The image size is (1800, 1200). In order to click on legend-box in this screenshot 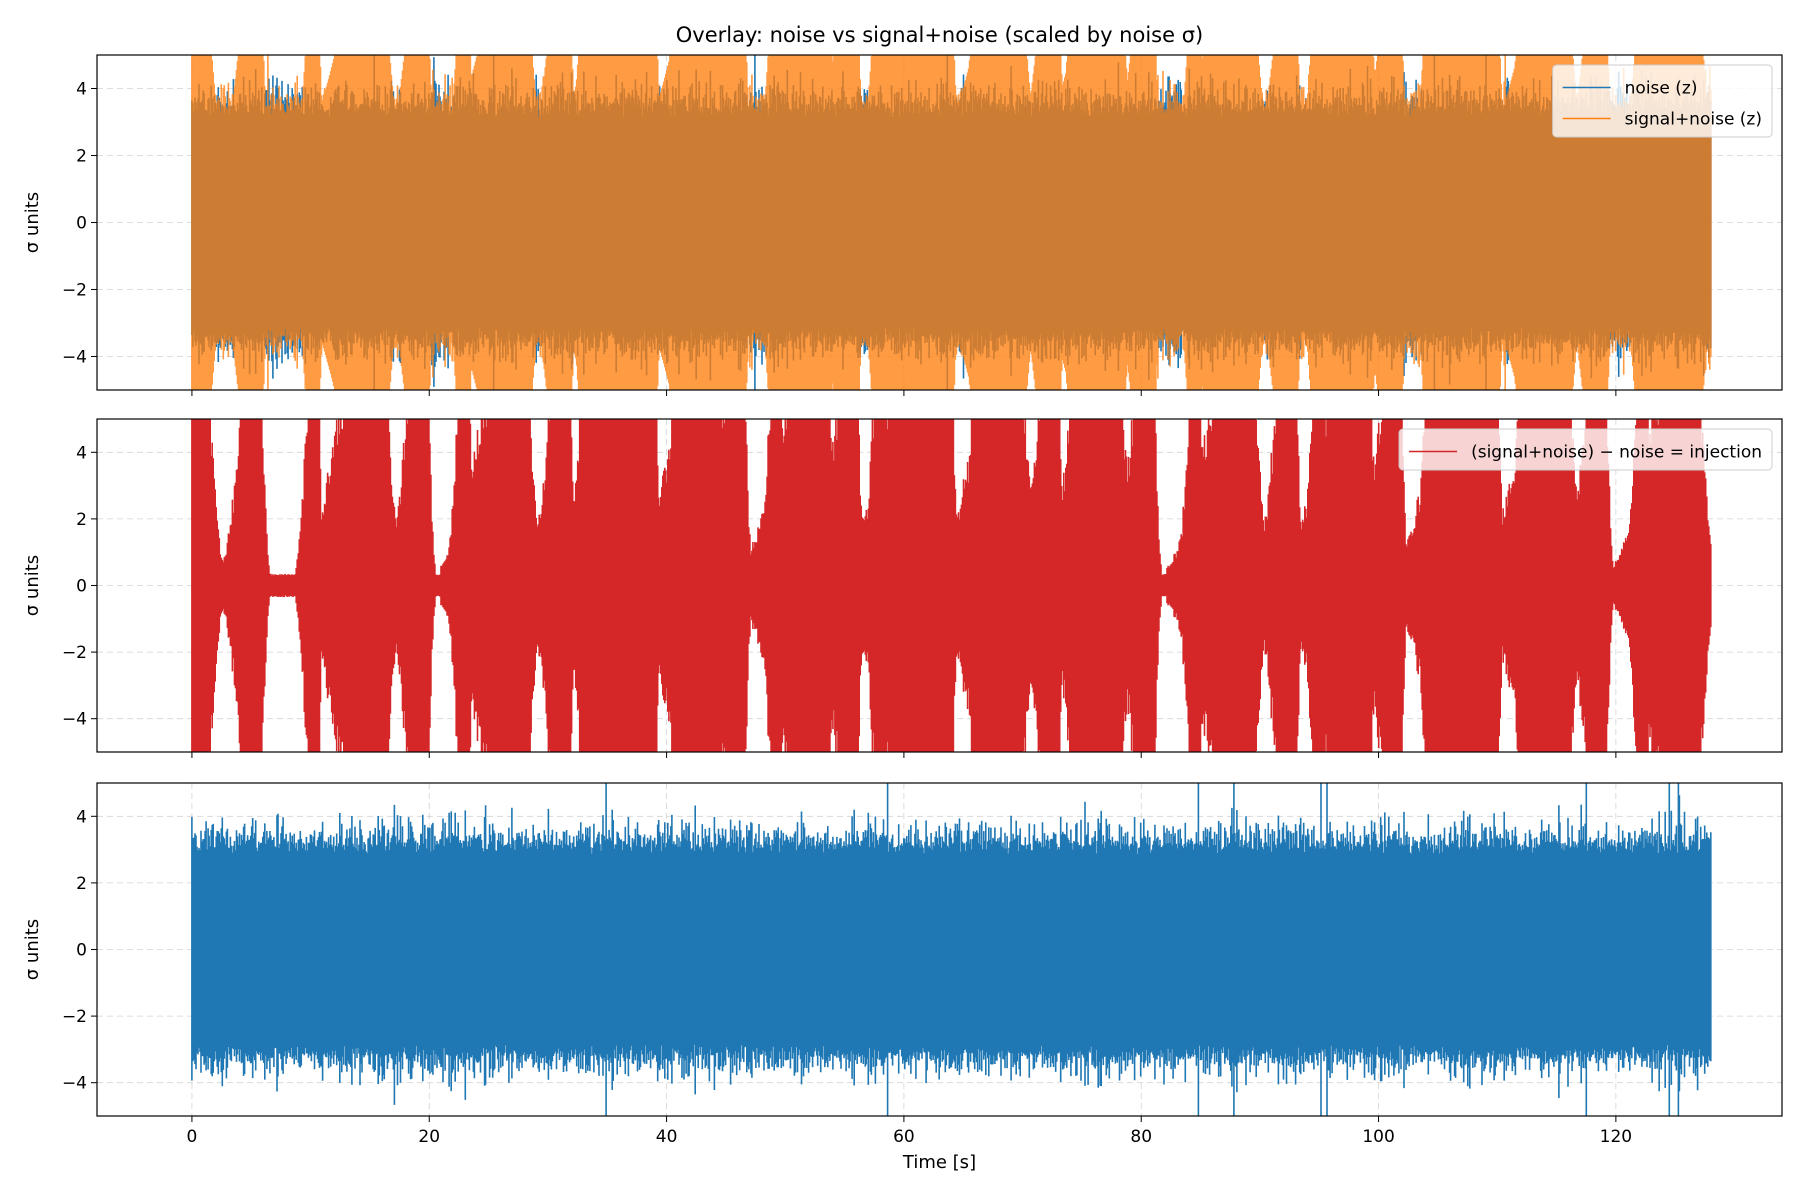, I will do `click(1585, 449)`.